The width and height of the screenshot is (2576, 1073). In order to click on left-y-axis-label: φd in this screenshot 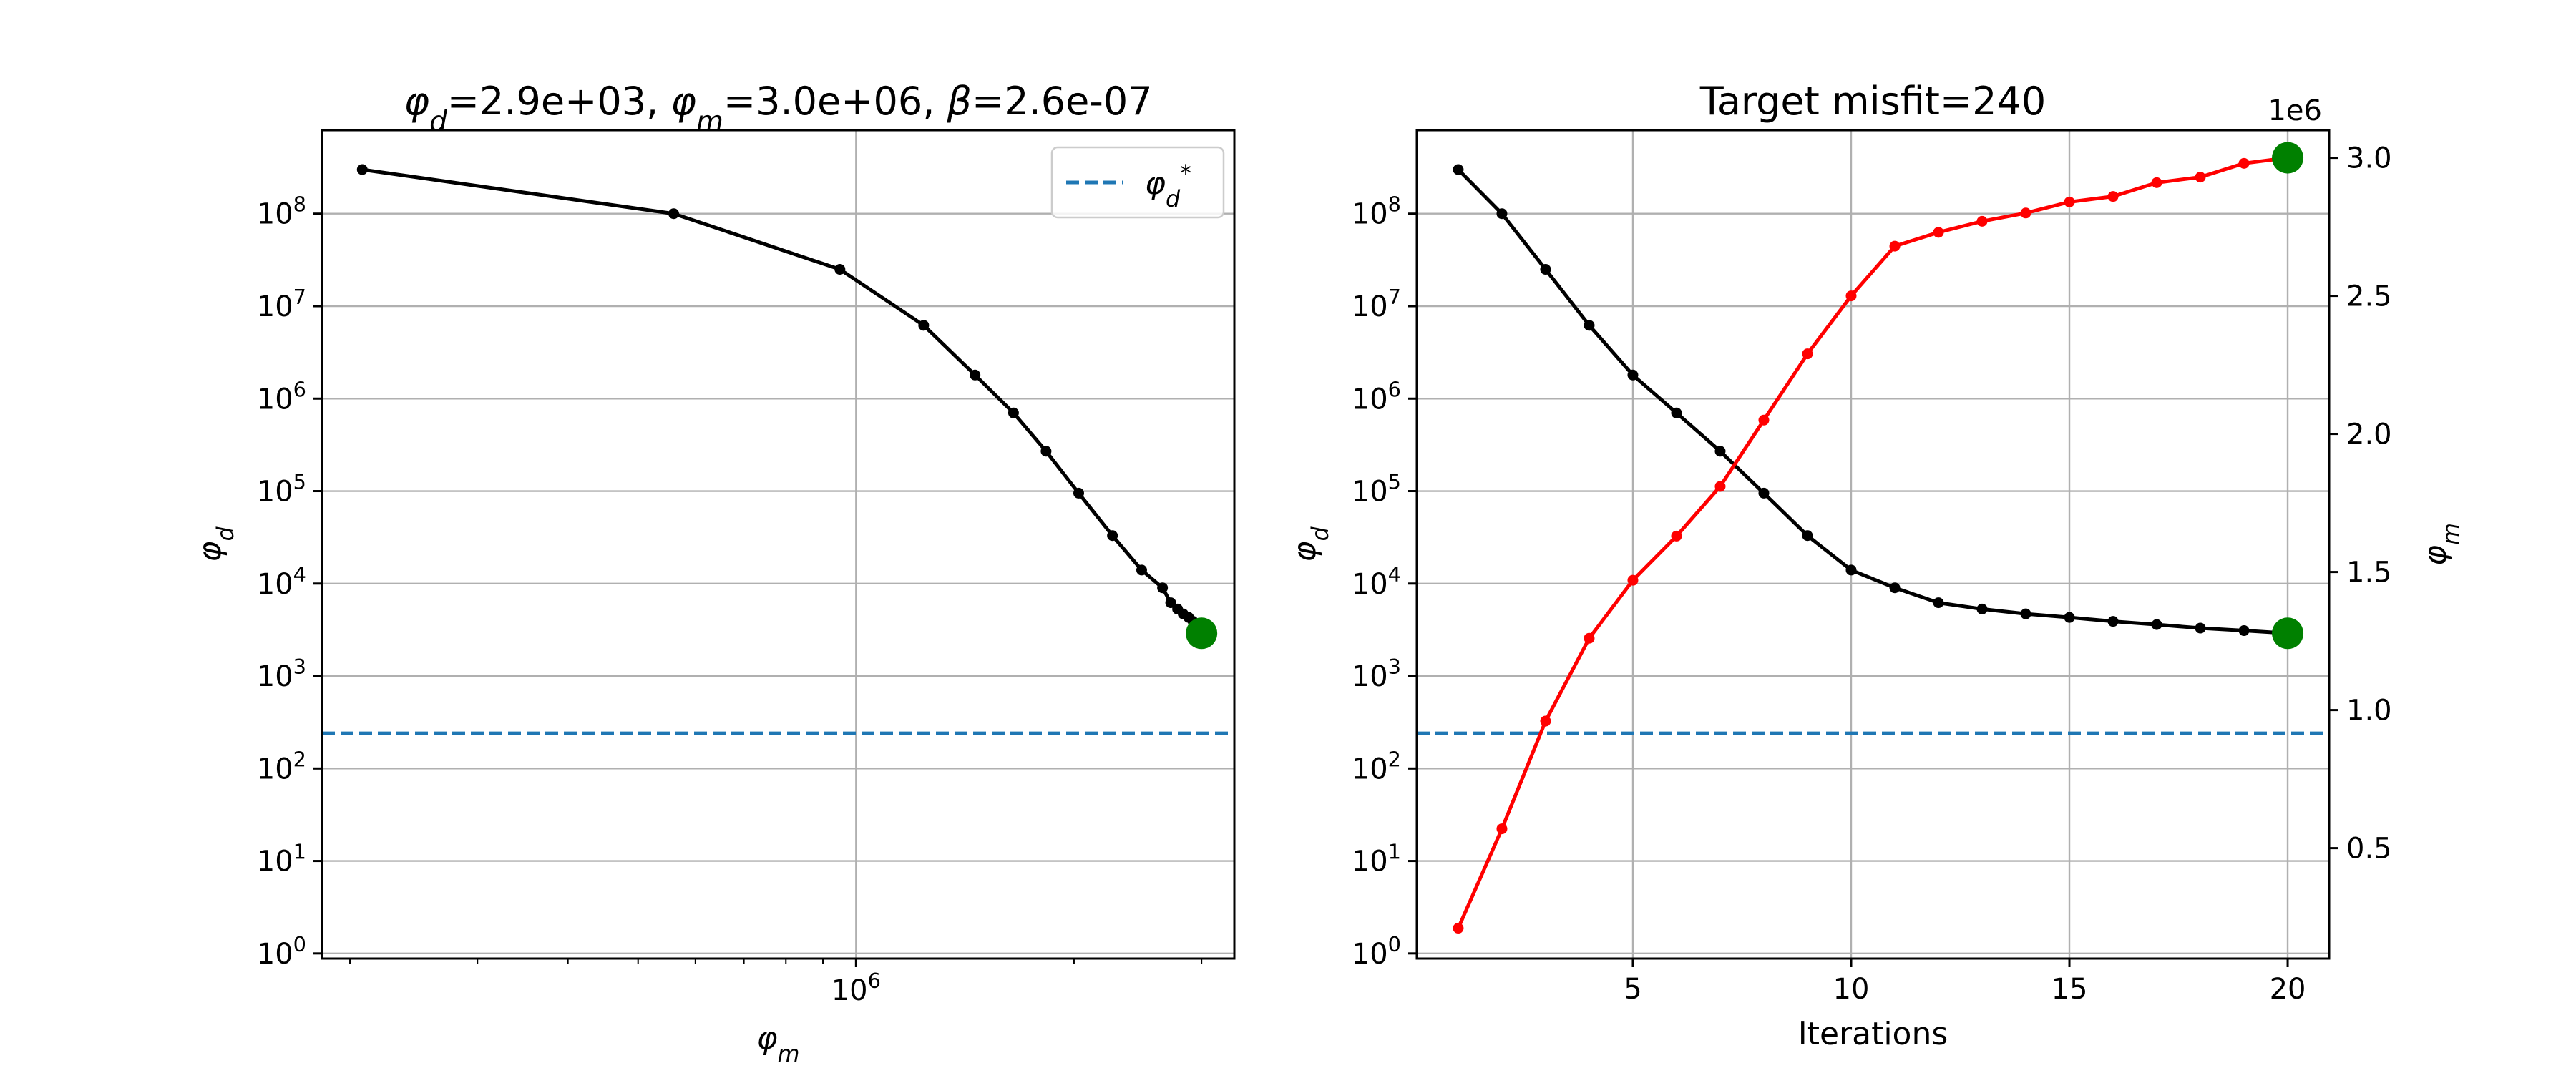, I will do `click(215, 544)`.